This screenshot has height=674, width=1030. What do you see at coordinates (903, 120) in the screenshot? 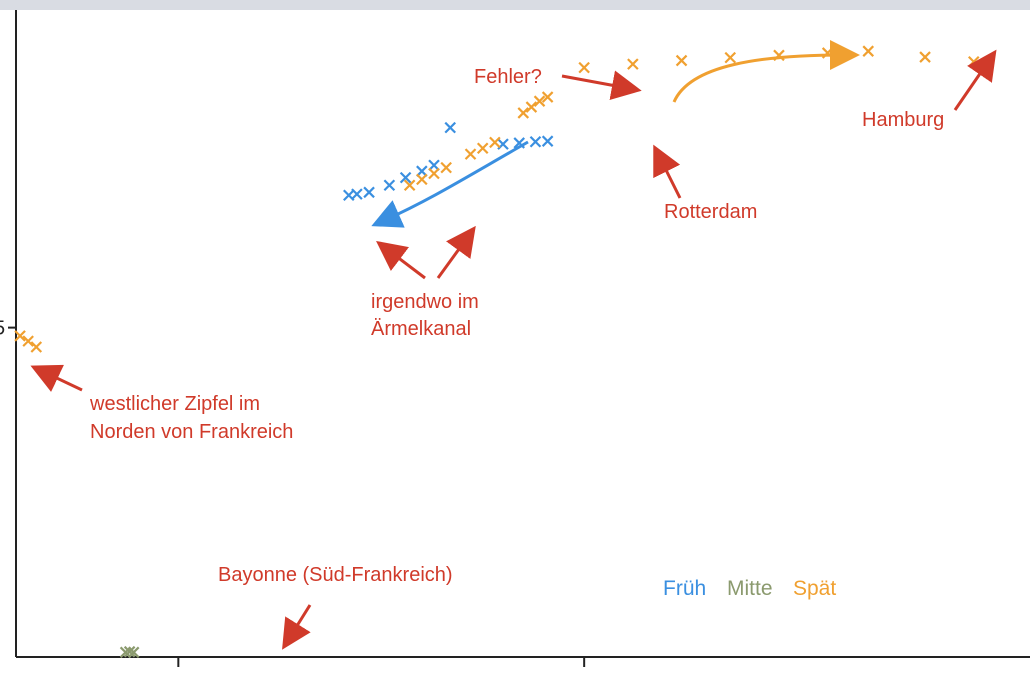
I see `annotation-hamburg: Hamburg` at bounding box center [903, 120].